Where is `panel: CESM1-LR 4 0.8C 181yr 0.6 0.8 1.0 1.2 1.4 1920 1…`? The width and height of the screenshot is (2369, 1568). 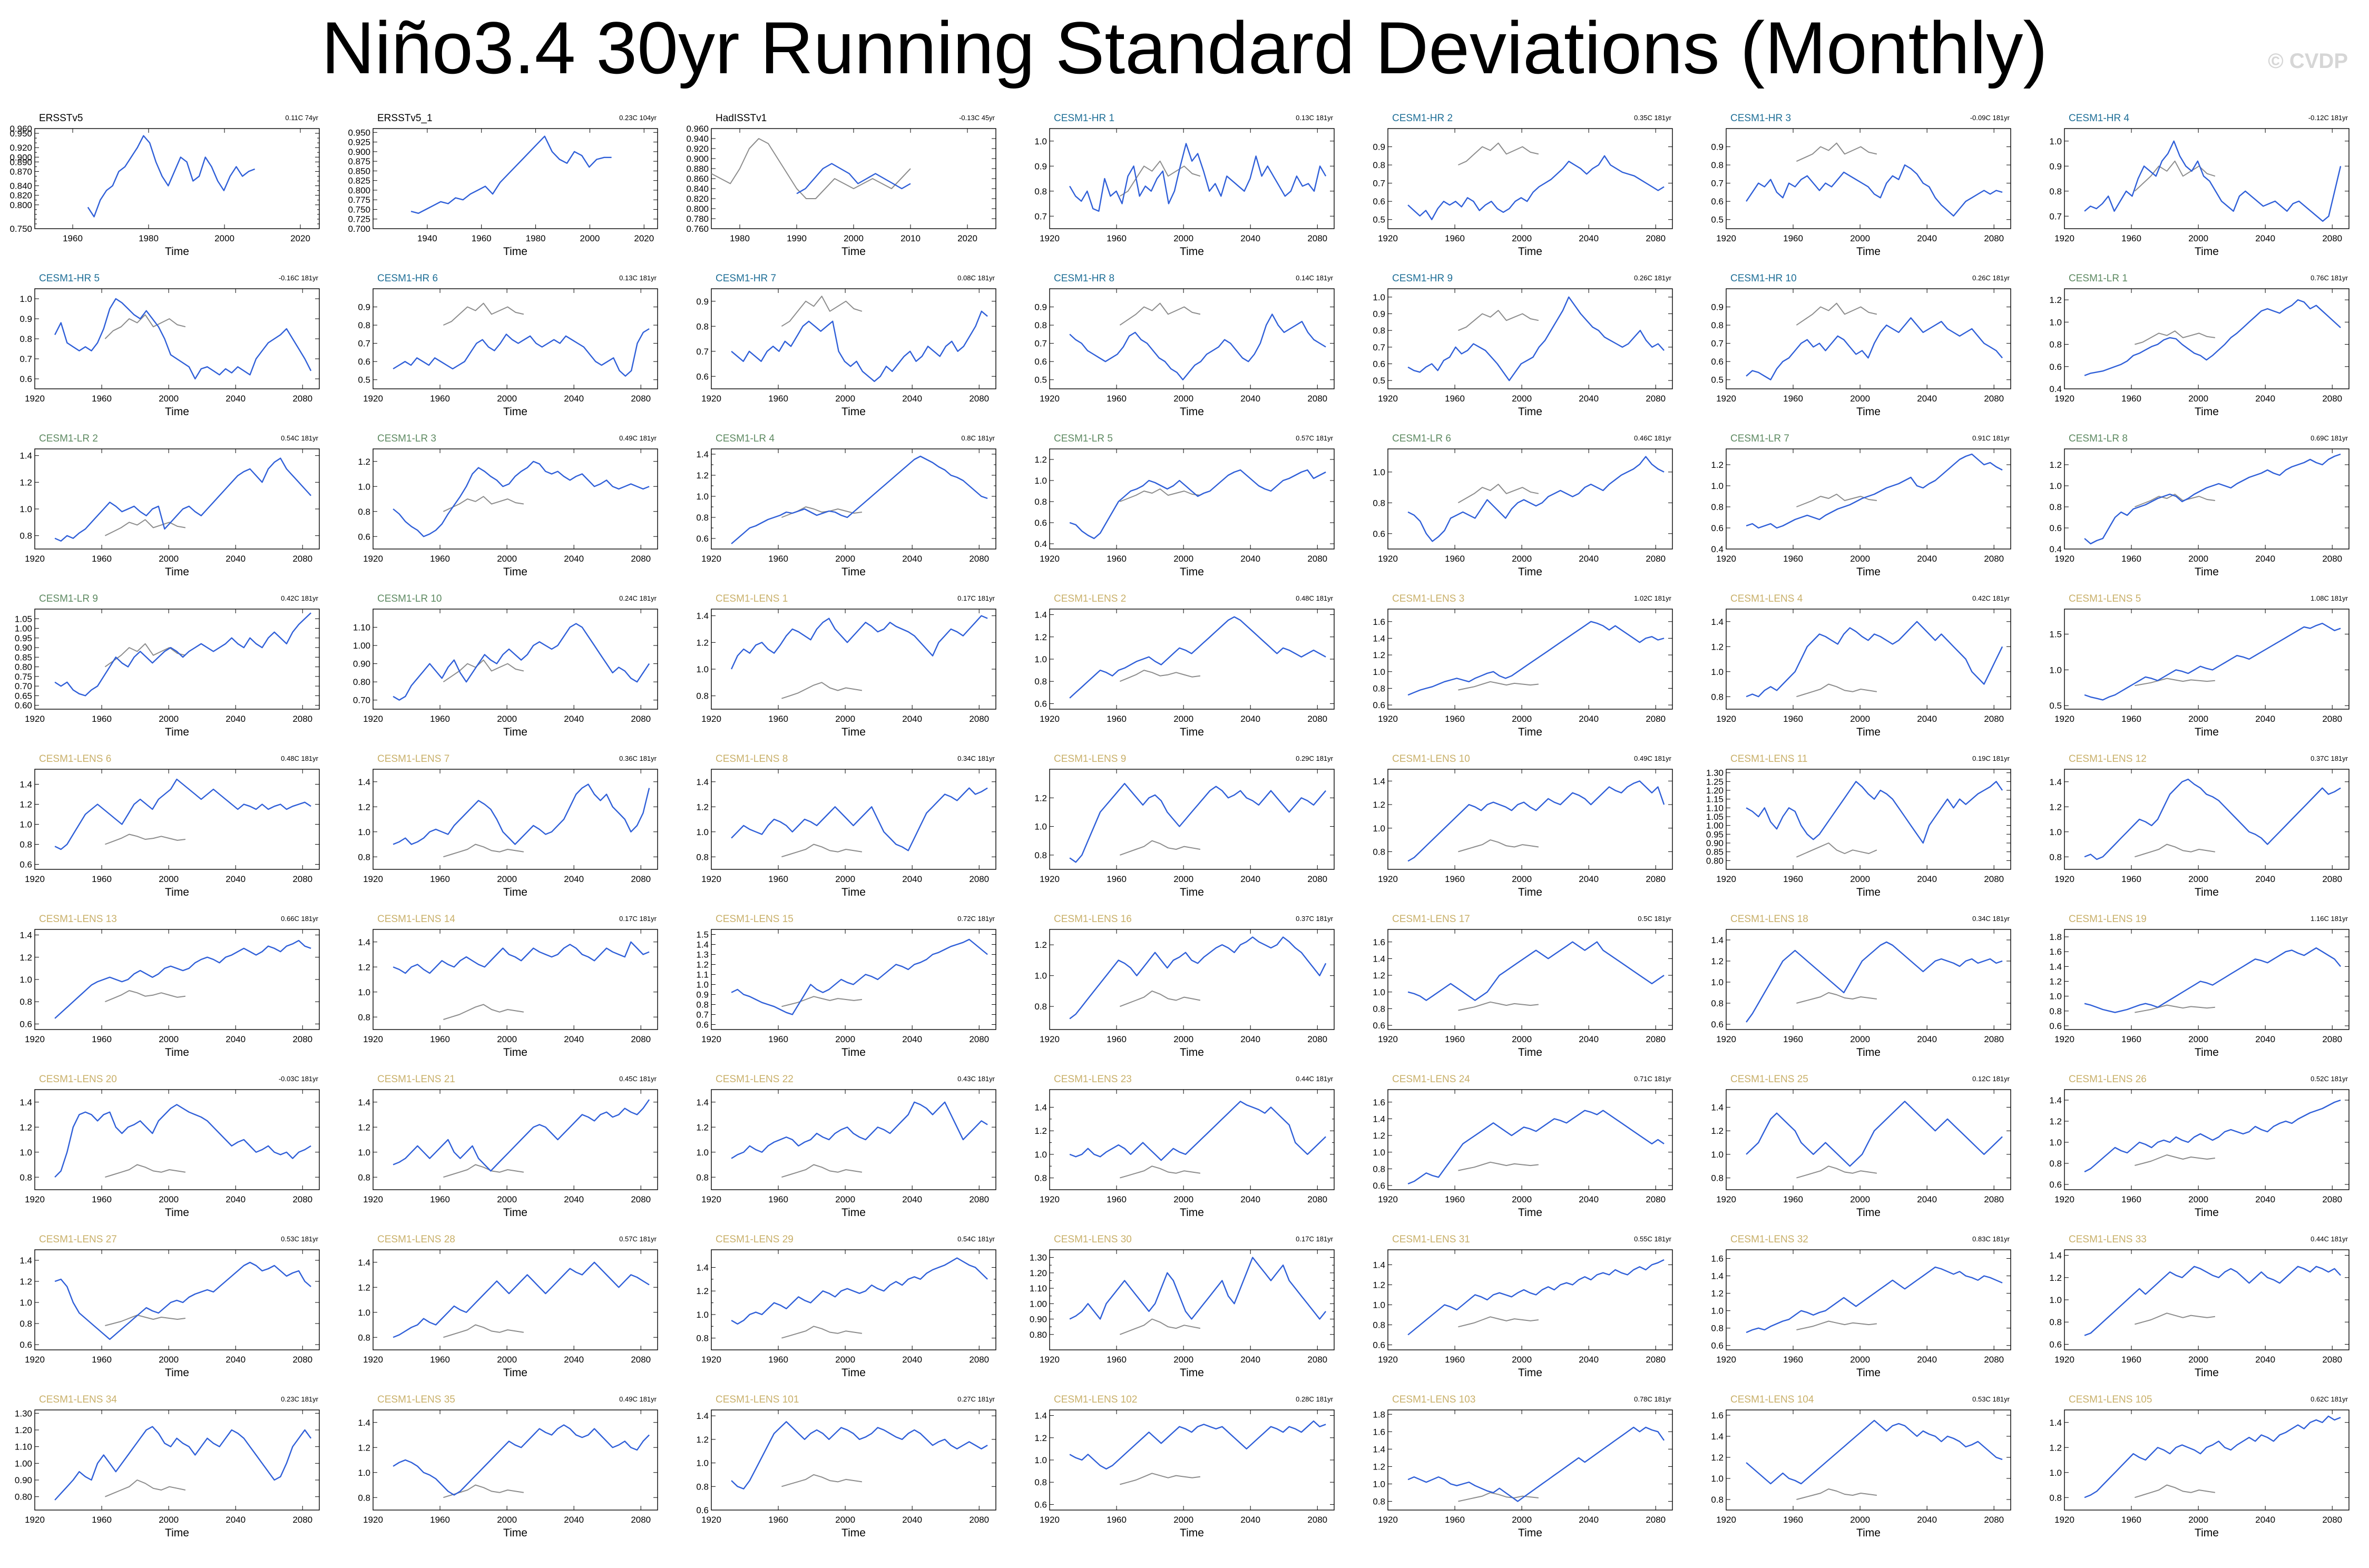 panel: CESM1-LR 4 0.8C 181yr 0.6 0.8 1.0 1.2 1.4 1920 1… is located at coordinates (846, 505).